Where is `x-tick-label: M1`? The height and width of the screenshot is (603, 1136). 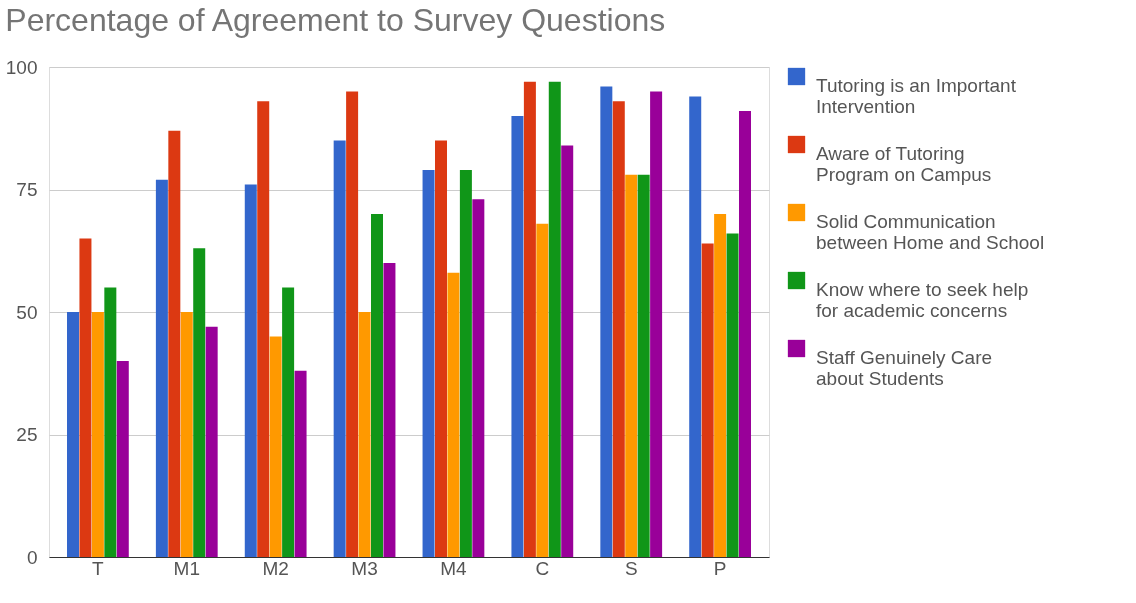
x-tick-label: M1 is located at coordinates (186, 568).